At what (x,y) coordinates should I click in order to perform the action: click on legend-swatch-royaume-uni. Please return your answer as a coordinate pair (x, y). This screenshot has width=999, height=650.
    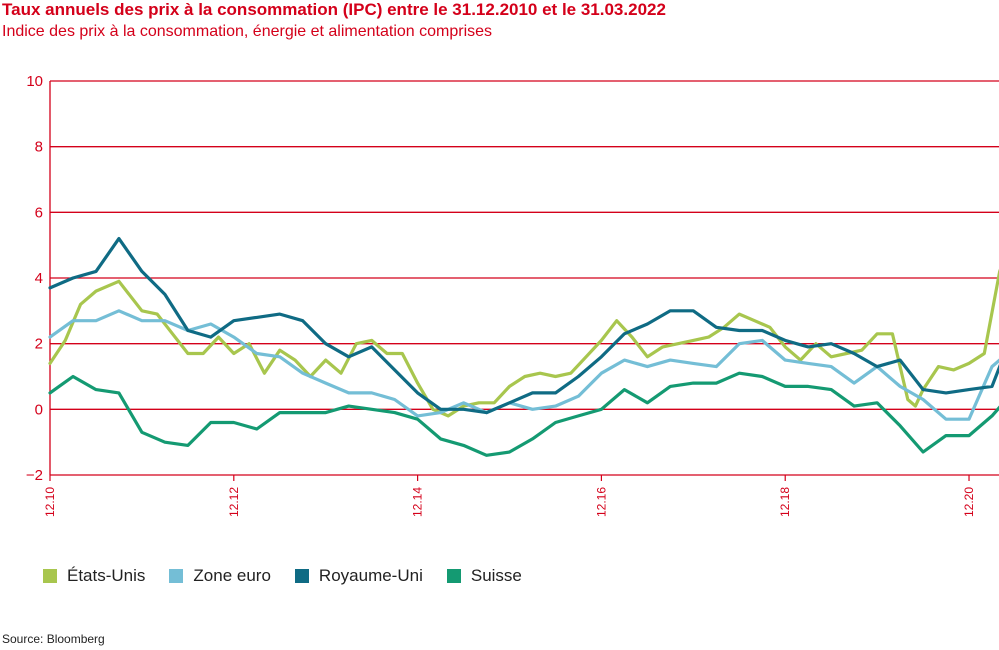
    Looking at the image, I should click on (301, 576).